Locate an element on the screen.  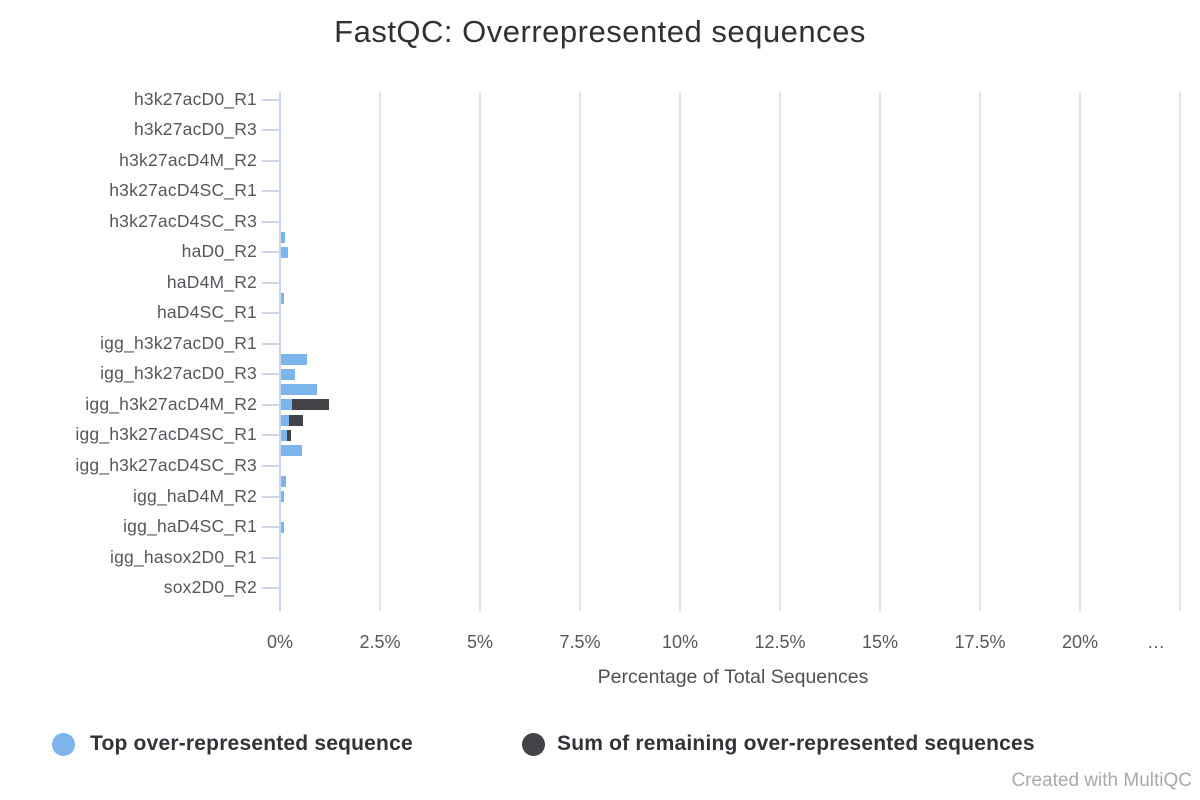
x-tick-label: 5% is located at coordinates (479, 642).